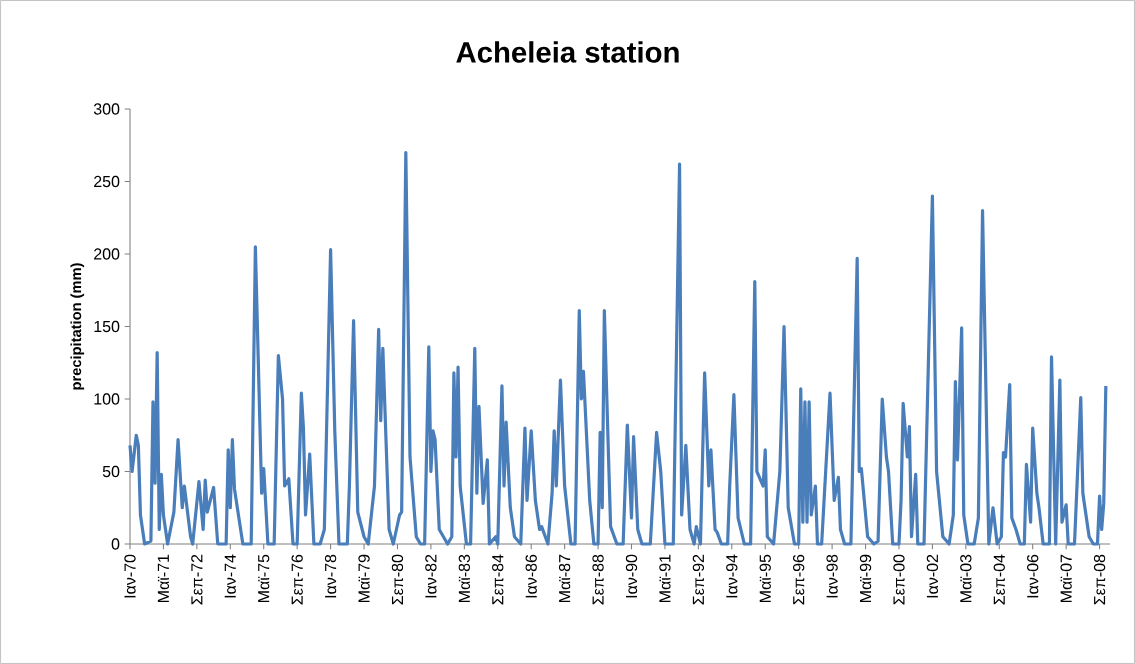  I want to click on y-tick-label: 50, so click(111, 471).